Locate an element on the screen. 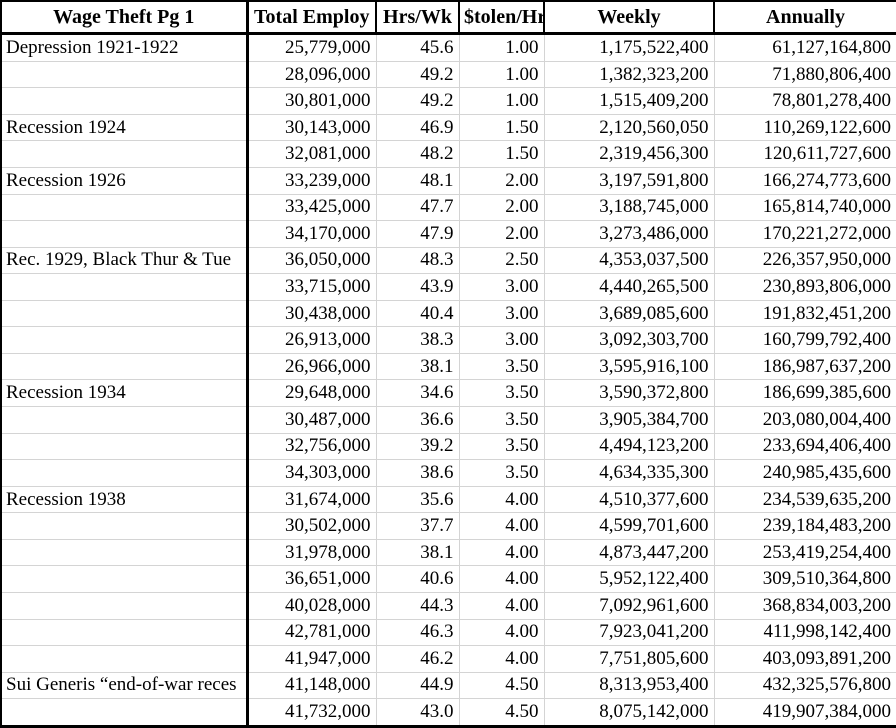 This screenshot has height=728, width=896. cell-annually: 186,987,637,200 is located at coordinates (804, 366).